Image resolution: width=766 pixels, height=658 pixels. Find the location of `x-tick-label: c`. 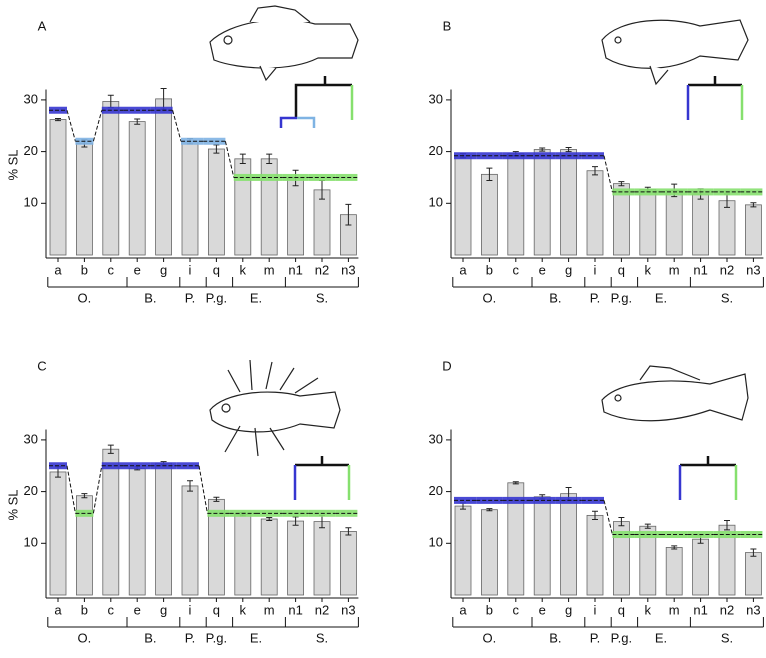

x-tick-label: c is located at coordinates (516, 269).